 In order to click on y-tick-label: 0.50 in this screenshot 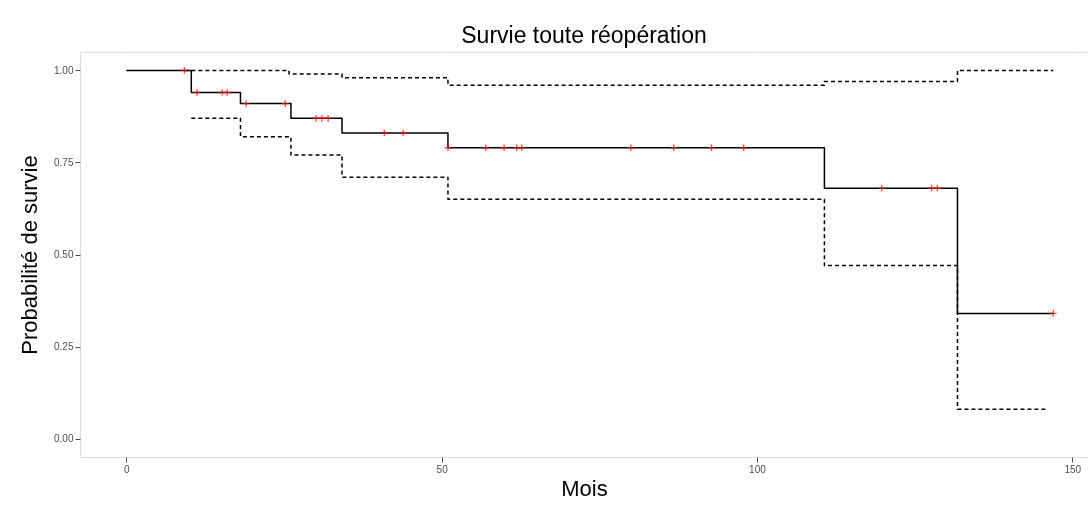, I will do `click(64, 254)`.